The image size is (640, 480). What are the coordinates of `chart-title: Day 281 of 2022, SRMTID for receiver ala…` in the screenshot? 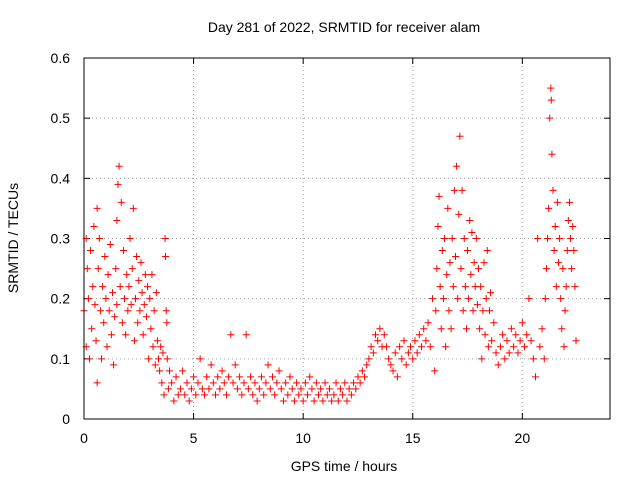 It's located at (344, 27).